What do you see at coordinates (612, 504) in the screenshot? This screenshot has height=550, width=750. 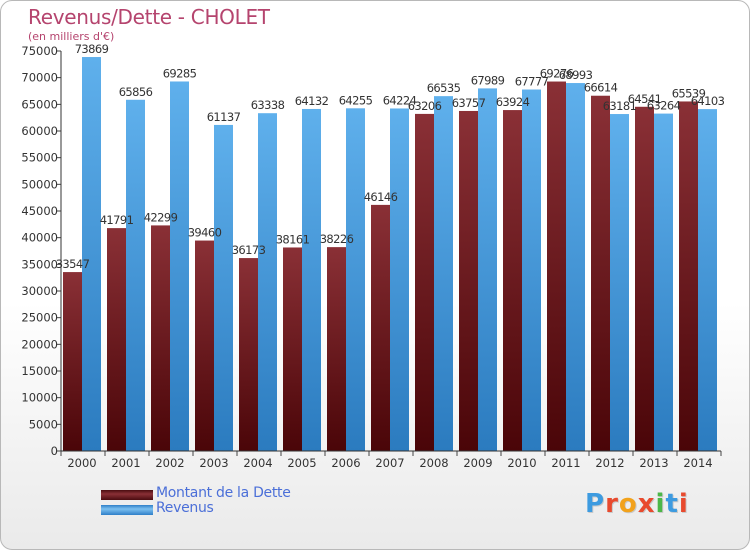 I see `logo-letter: r` at bounding box center [612, 504].